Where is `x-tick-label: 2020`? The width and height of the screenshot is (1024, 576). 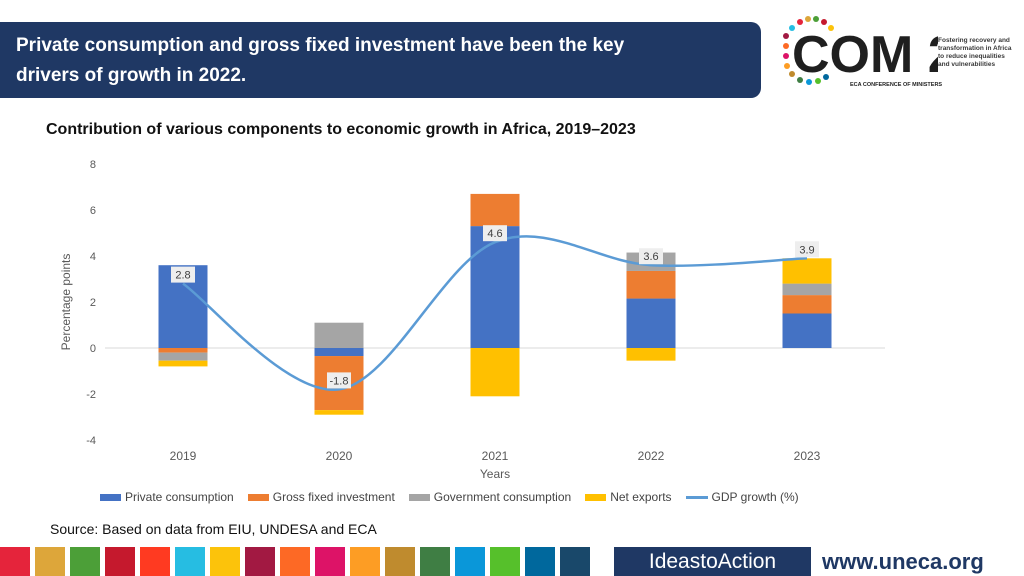
x-tick-label: 2020 is located at coordinates (339, 456).